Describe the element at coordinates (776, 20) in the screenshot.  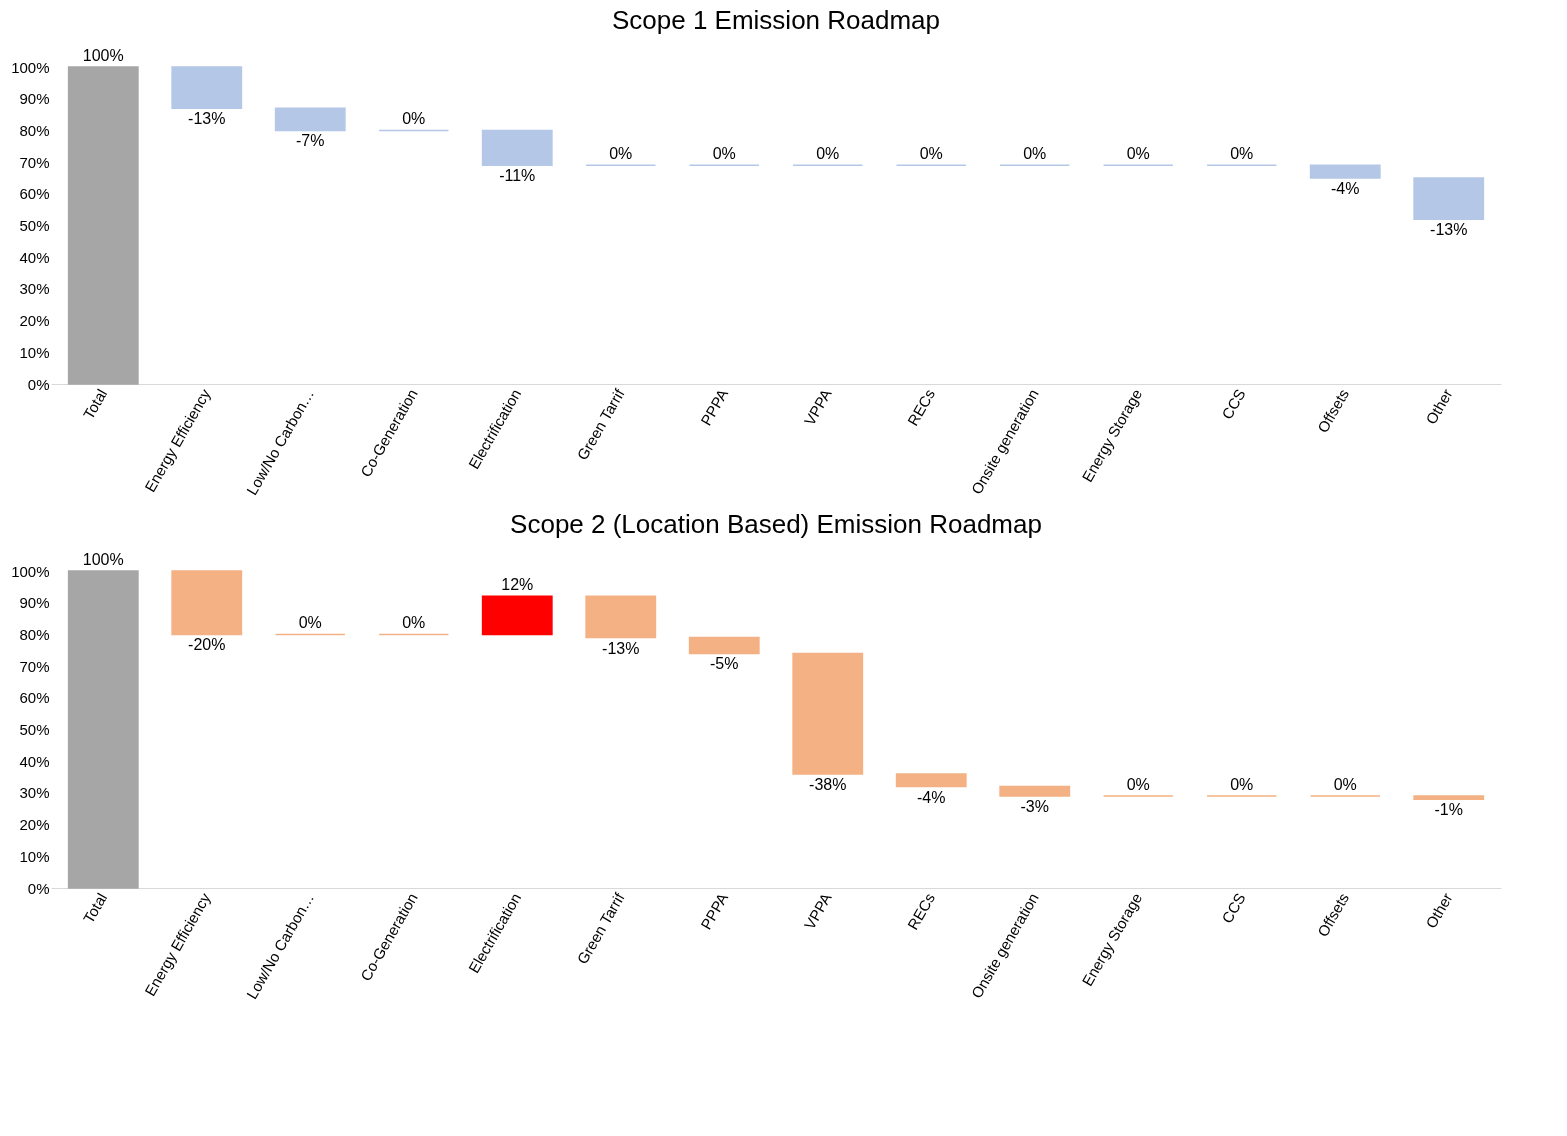
I see `chart-title: Scope 1 Emission Roadmap` at that location.